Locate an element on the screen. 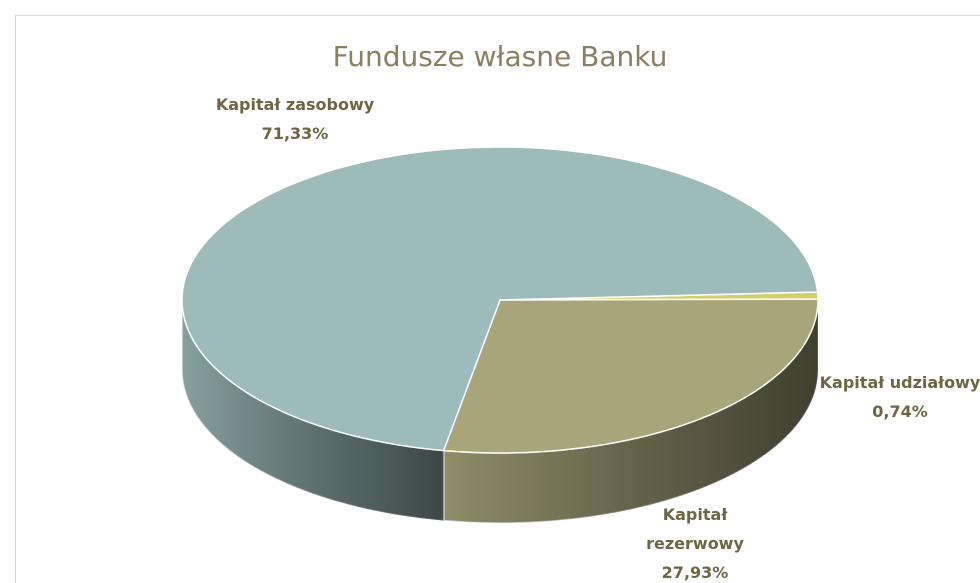 This screenshot has height=583, width=980. data-label: Kapitał udziałowy 0,74% is located at coordinates (885, 397).